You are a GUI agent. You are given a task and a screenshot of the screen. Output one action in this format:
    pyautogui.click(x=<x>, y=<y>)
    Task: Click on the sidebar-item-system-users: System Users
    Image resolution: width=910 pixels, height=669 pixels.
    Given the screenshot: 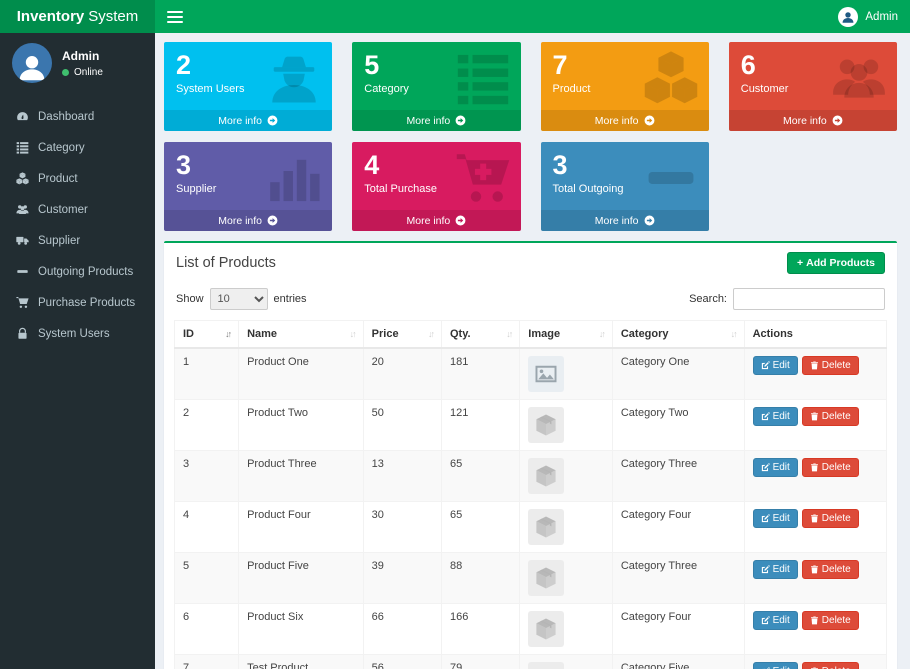 What is the action you would take?
    pyautogui.click(x=77, y=333)
    